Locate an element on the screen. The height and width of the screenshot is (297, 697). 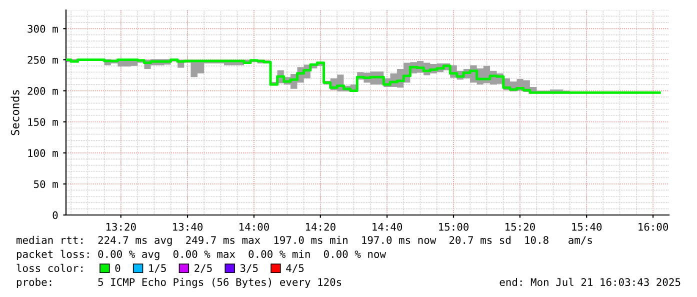
y-tick-label: 0 is located at coordinates (55, 215).